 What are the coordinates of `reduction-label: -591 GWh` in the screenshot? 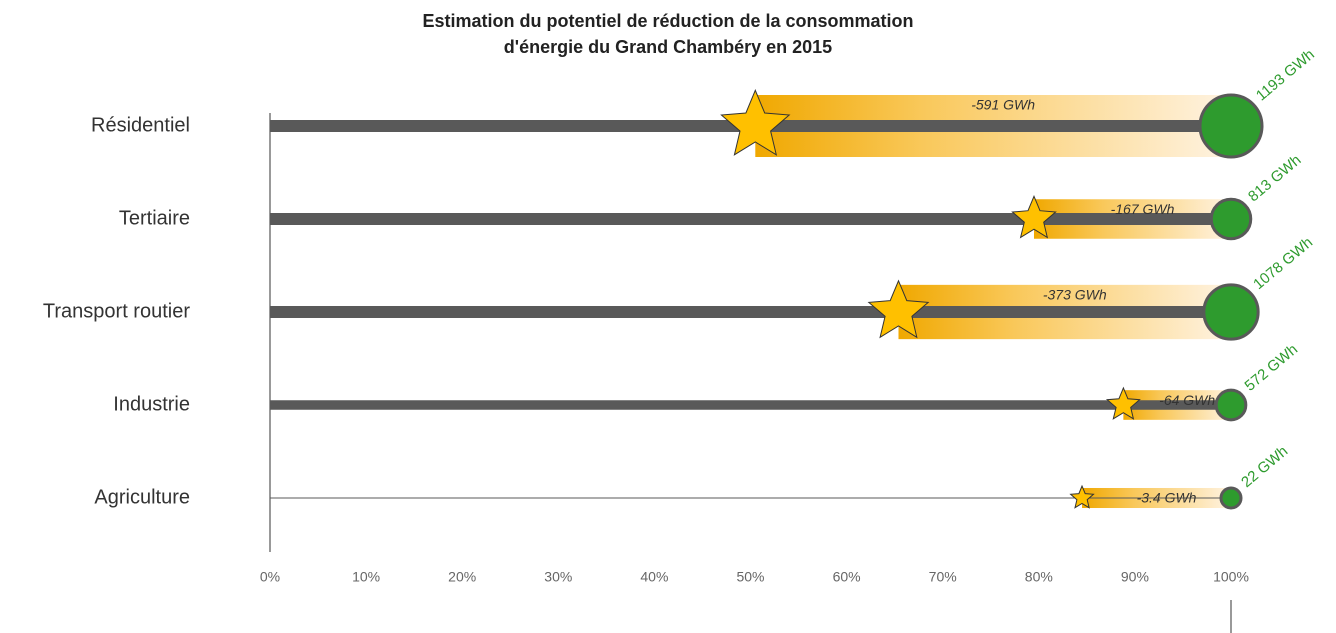 It's located at (1003, 105).